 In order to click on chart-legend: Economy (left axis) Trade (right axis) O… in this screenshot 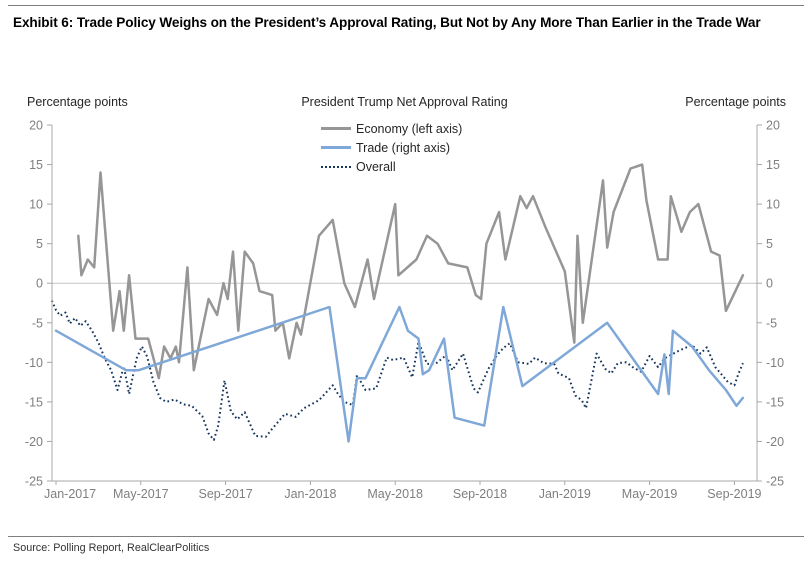, I will do `click(391, 147)`.